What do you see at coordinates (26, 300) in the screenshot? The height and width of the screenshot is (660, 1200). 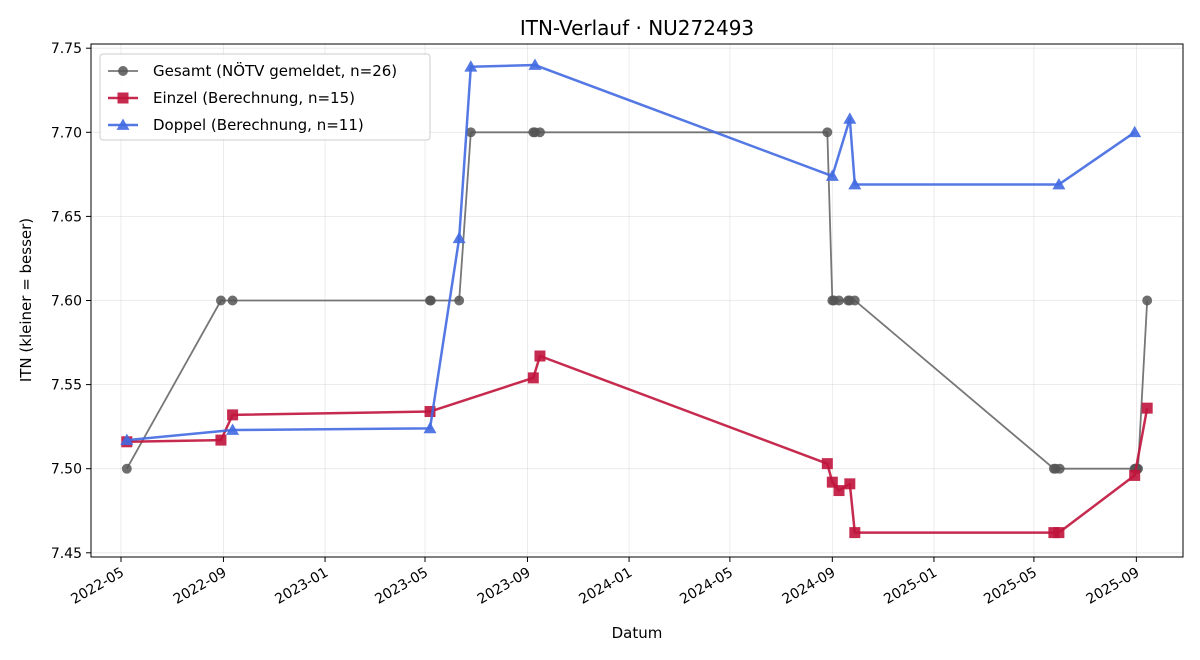 I see `y-axis-label: ITN (kleiner = besser)` at bounding box center [26, 300].